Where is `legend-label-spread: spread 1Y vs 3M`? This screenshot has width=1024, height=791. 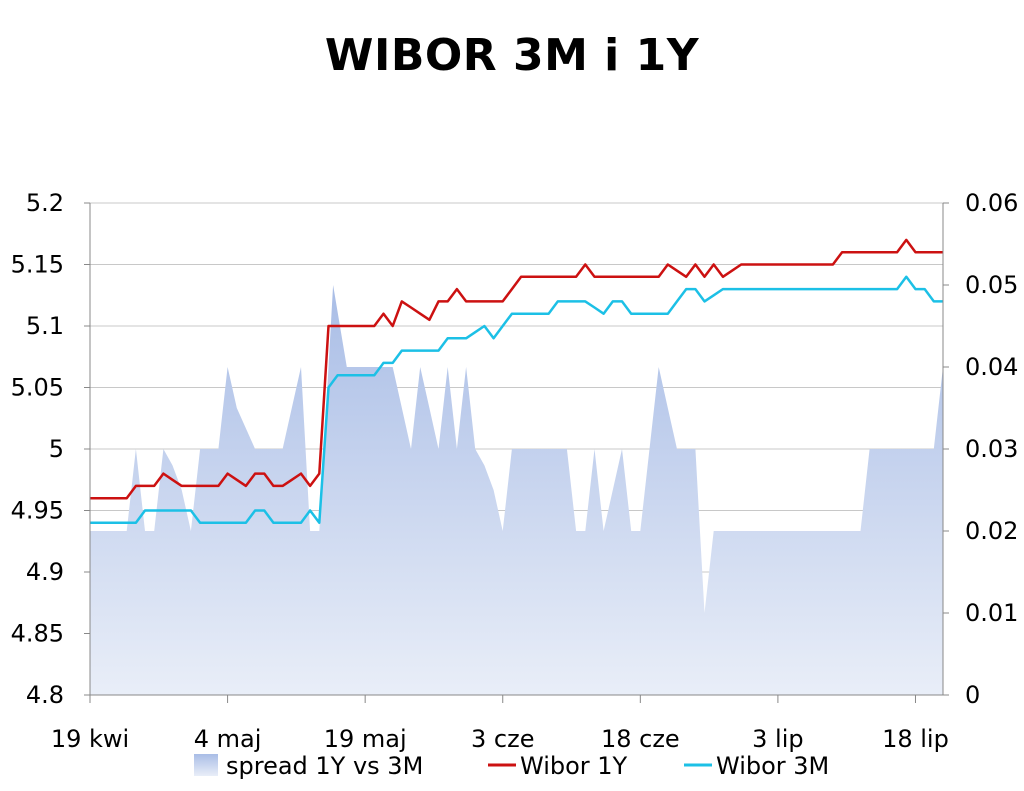 legend-label-spread: spread 1Y vs 3M is located at coordinates (324, 766).